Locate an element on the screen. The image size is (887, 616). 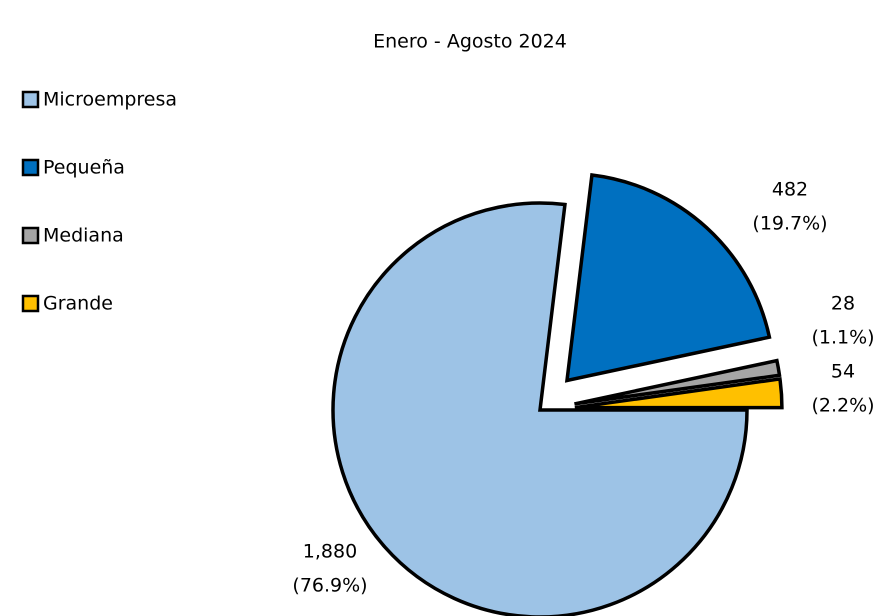
legend-label: Grande is located at coordinates (78, 304).